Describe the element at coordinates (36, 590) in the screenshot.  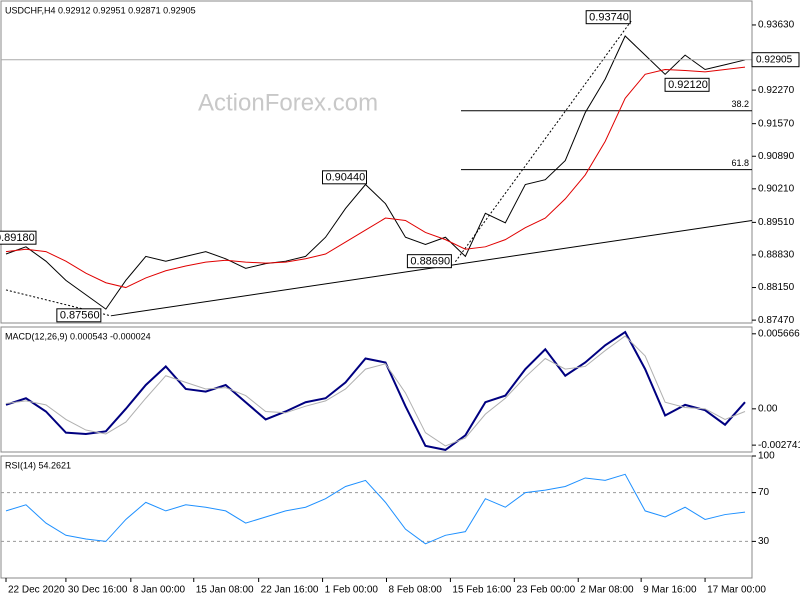
I see `x-tick-label: 22 Dec 2020` at that location.